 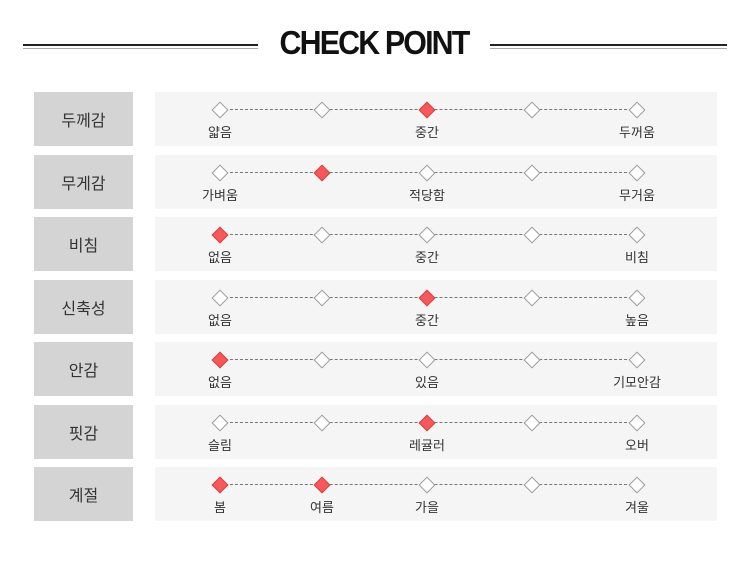 What do you see at coordinates (436, 431) in the screenshot?
I see `scale-panel: 슬림 레귤러 오버` at bounding box center [436, 431].